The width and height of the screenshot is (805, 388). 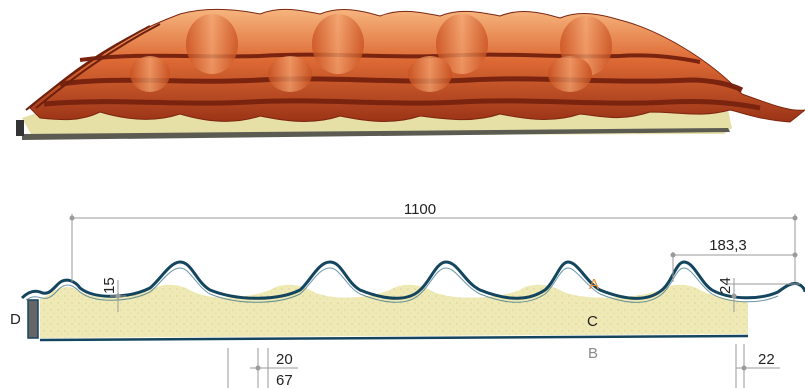 What do you see at coordinates (394, 338) in the screenshot?
I see `bottom-sheet-line` at bounding box center [394, 338].